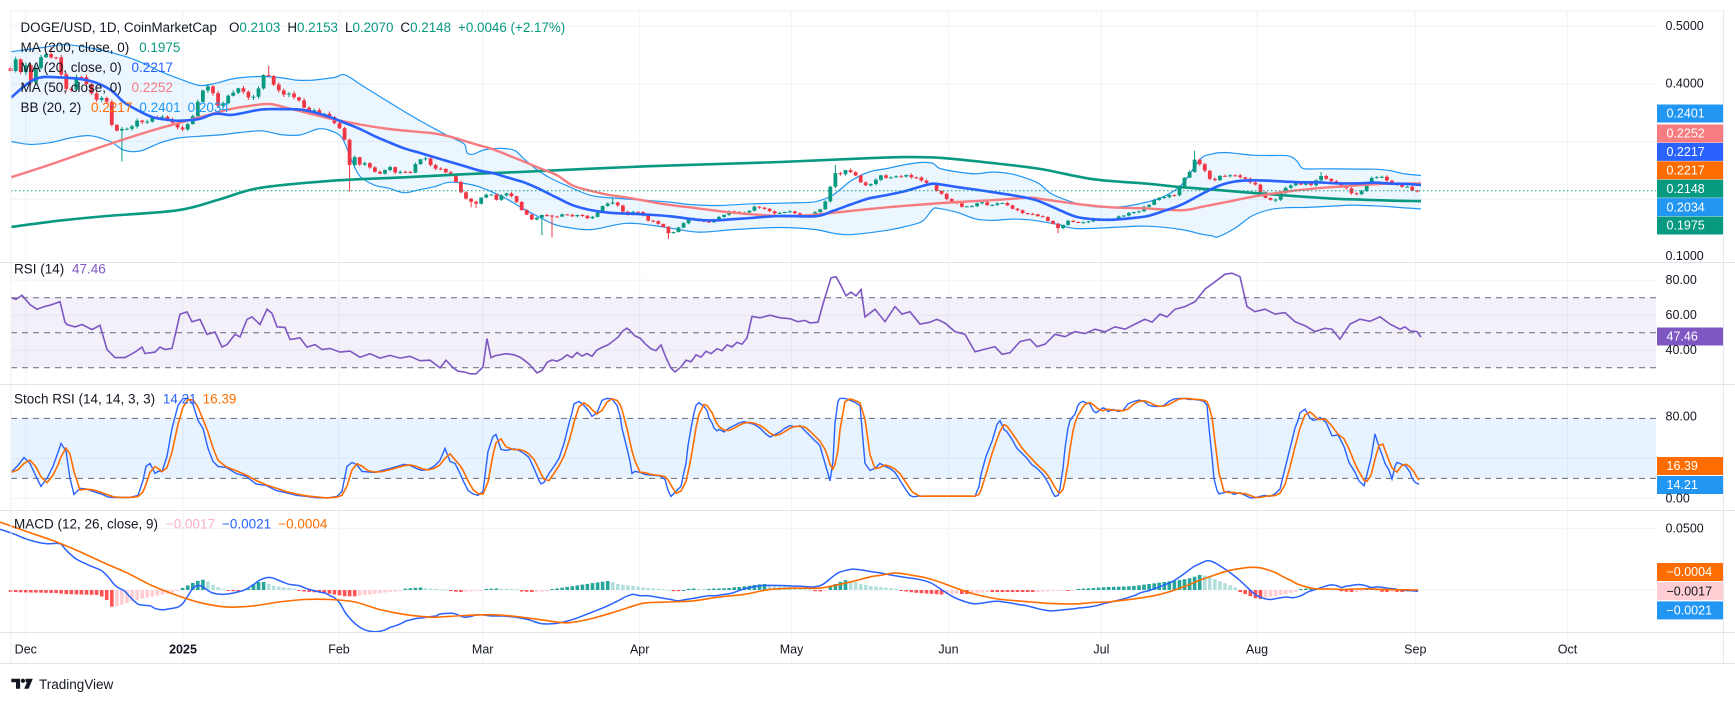 This screenshot has width=1735, height=704. Describe the element at coordinates (1682, 485) in the screenshot. I see `svg-text: 14.21` at that location.